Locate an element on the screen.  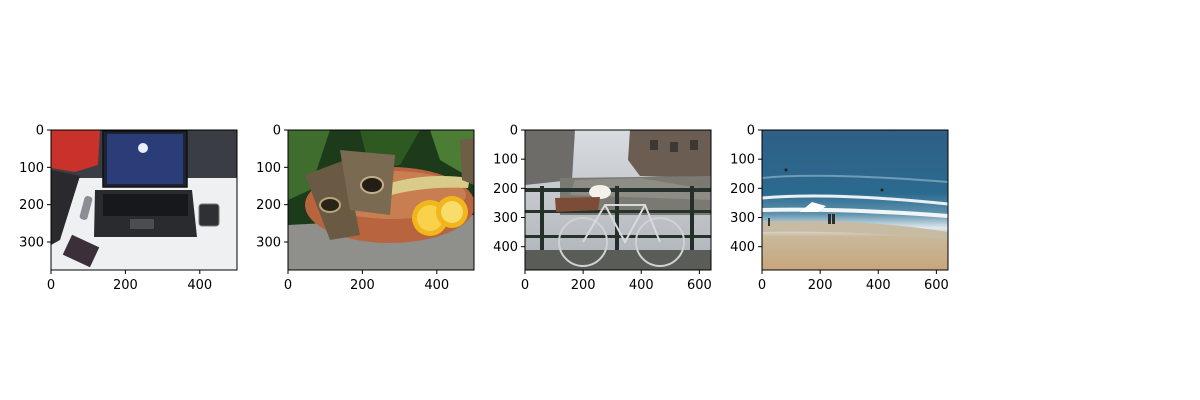
panel-butterflies-image is located at coordinates (381, 200).